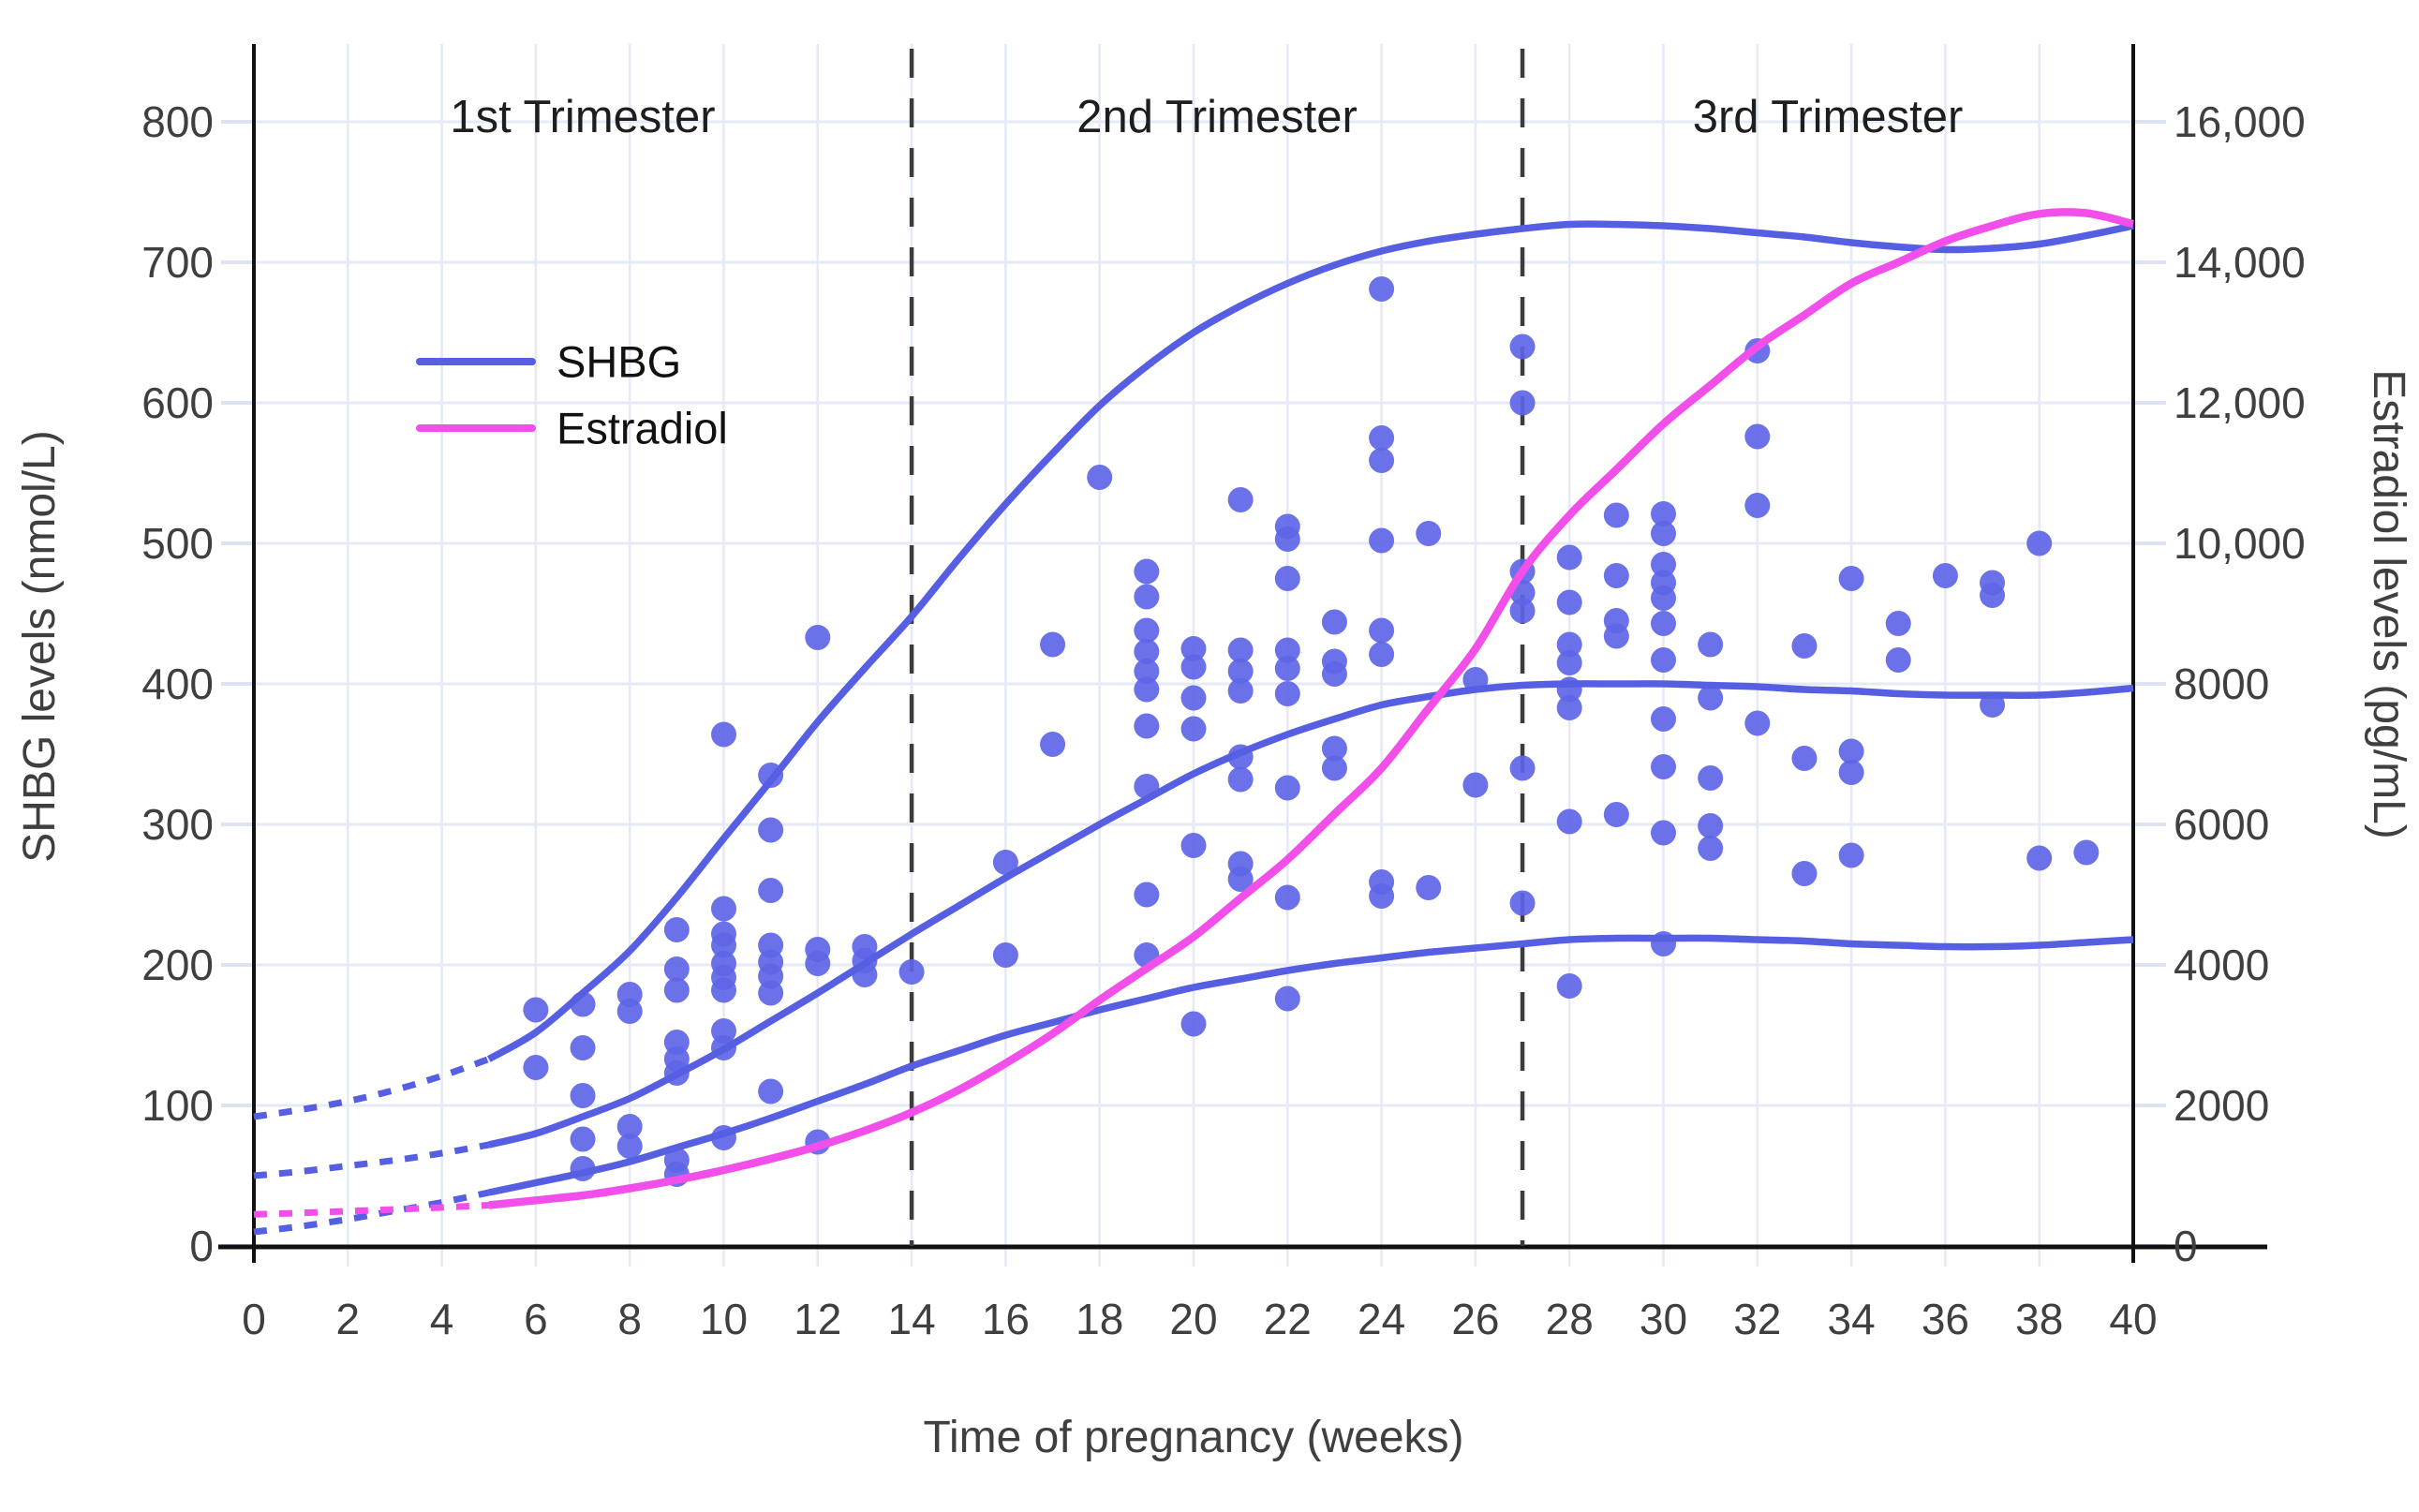 The height and width of the screenshot is (1512, 2419). What do you see at coordinates (1006, 1319) in the screenshot?
I see `x-tick-label: 16` at bounding box center [1006, 1319].